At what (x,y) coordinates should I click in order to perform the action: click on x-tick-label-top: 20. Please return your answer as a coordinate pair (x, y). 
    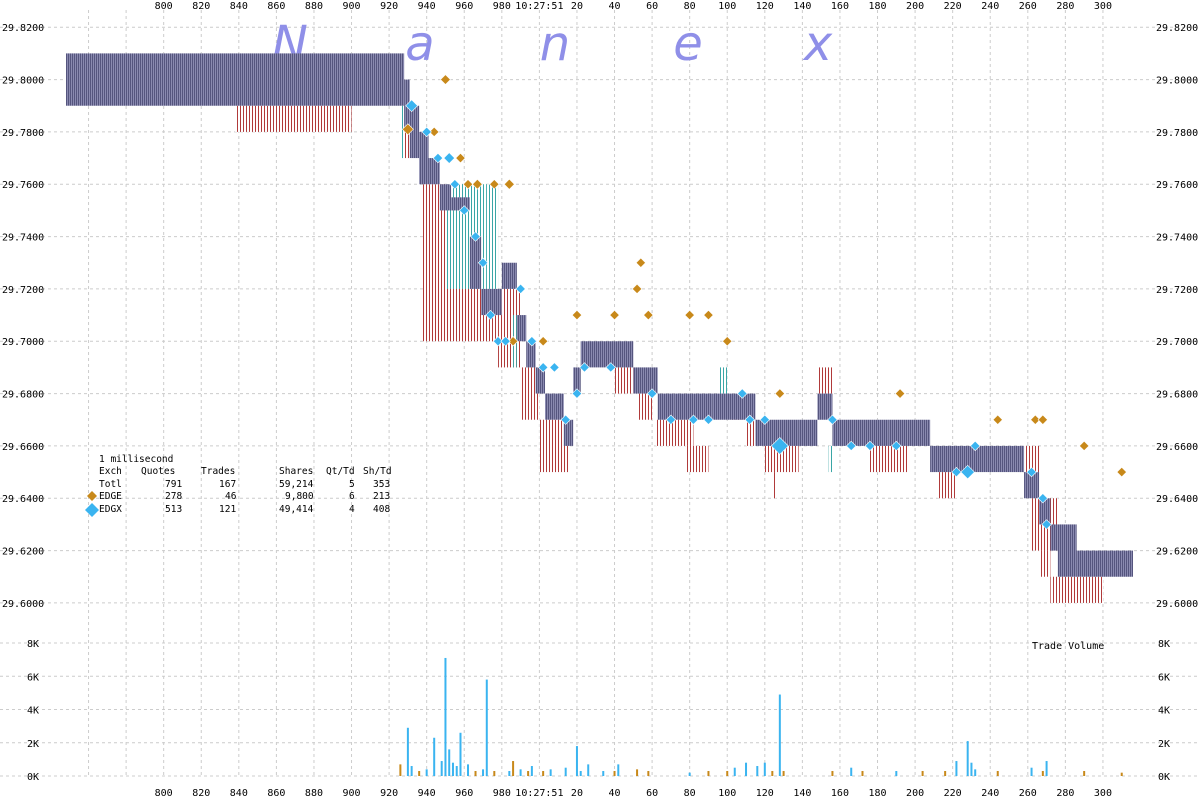
    Looking at the image, I should click on (577, 6).